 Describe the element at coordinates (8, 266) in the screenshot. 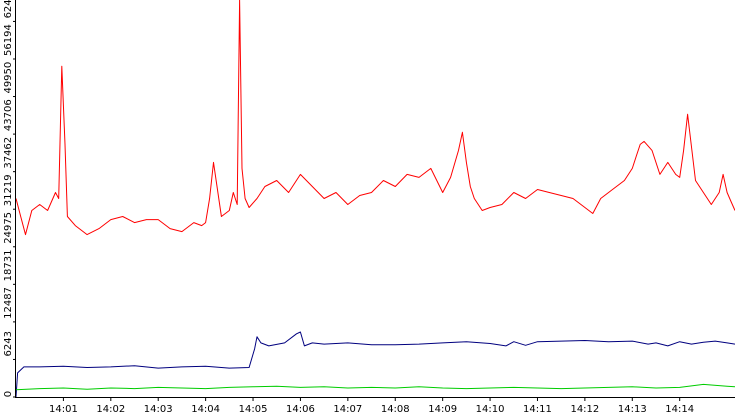

I see `y-tick-label: 18731` at that location.